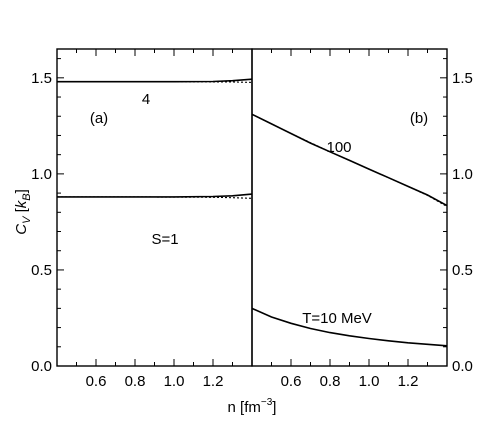 The width and height of the screenshot is (502, 435). Describe the element at coordinates (419, 118) in the screenshot. I see `panel-label: (b)` at that location.